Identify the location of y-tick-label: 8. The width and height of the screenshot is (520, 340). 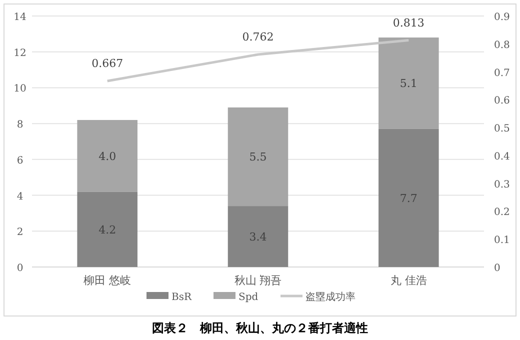
(20, 125).